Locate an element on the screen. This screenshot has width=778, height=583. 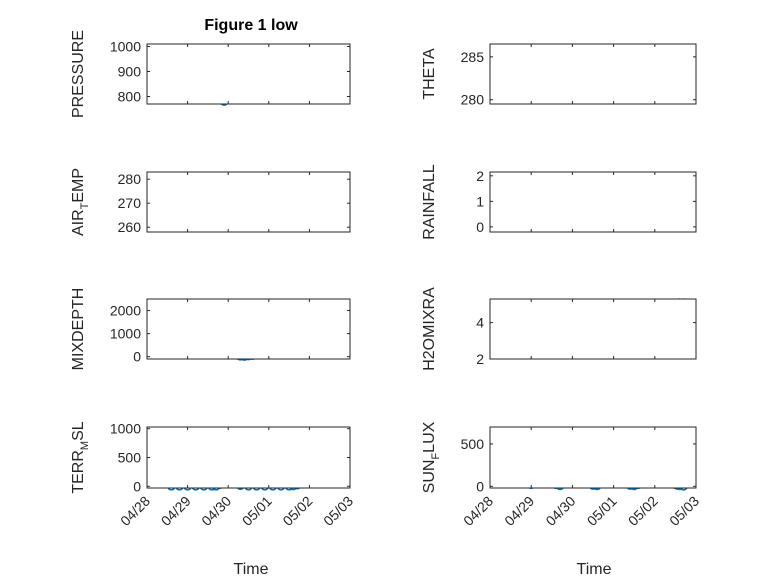
y-axis-label: SUNFLUX is located at coordinates (431, 457).